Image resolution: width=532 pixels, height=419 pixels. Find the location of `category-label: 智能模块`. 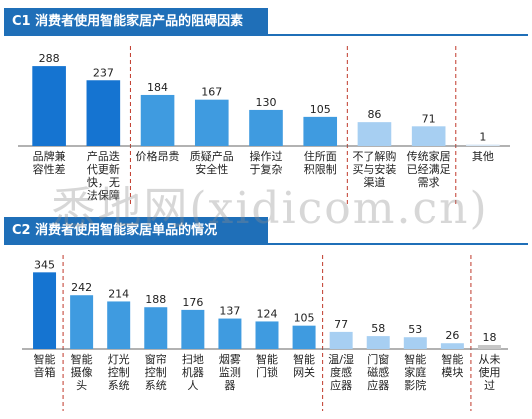

category-label: 智能模块 is located at coordinates (452, 365).